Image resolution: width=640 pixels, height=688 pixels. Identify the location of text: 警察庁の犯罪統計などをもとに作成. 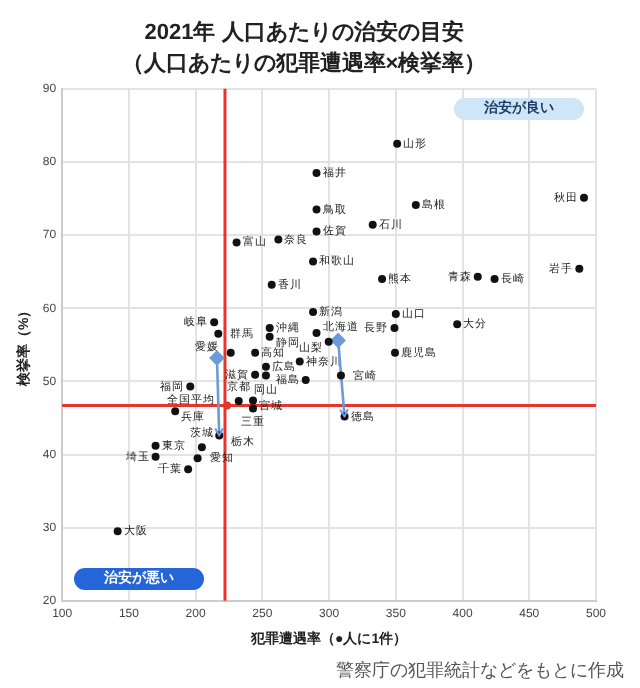
(480, 670).